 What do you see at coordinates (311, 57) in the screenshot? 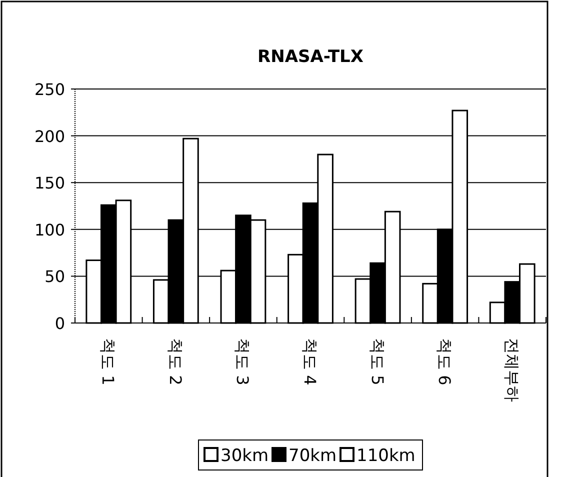
I see `chart-title: RNASA-TLX` at bounding box center [311, 57].